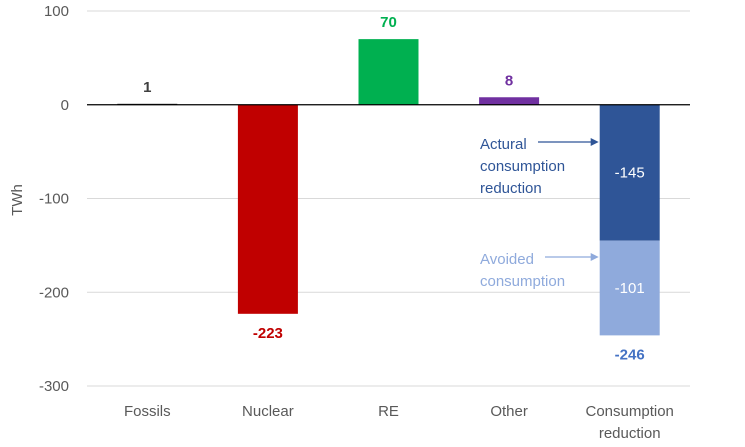 Image resolution: width=745 pixels, height=447 pixels. I want to click on x-tick-label: Nuclear, so click(268, 411).